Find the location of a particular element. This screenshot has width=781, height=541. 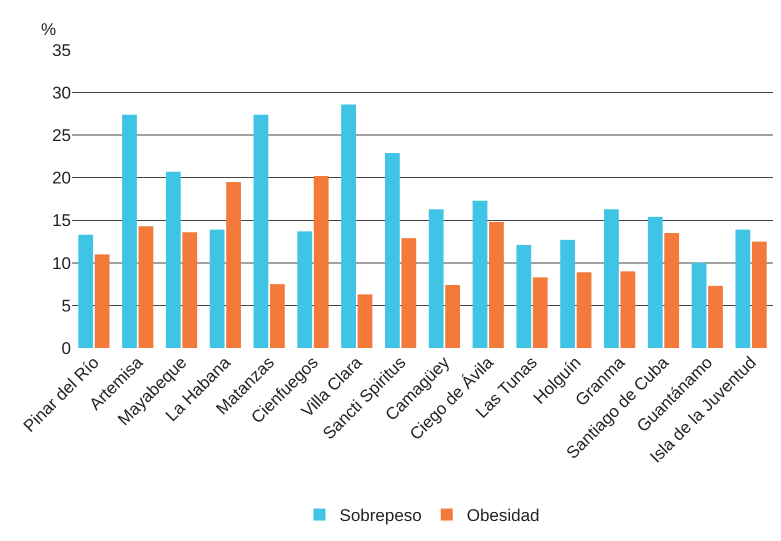

y-tick-label: 0 is located at coordinates (66, 348).